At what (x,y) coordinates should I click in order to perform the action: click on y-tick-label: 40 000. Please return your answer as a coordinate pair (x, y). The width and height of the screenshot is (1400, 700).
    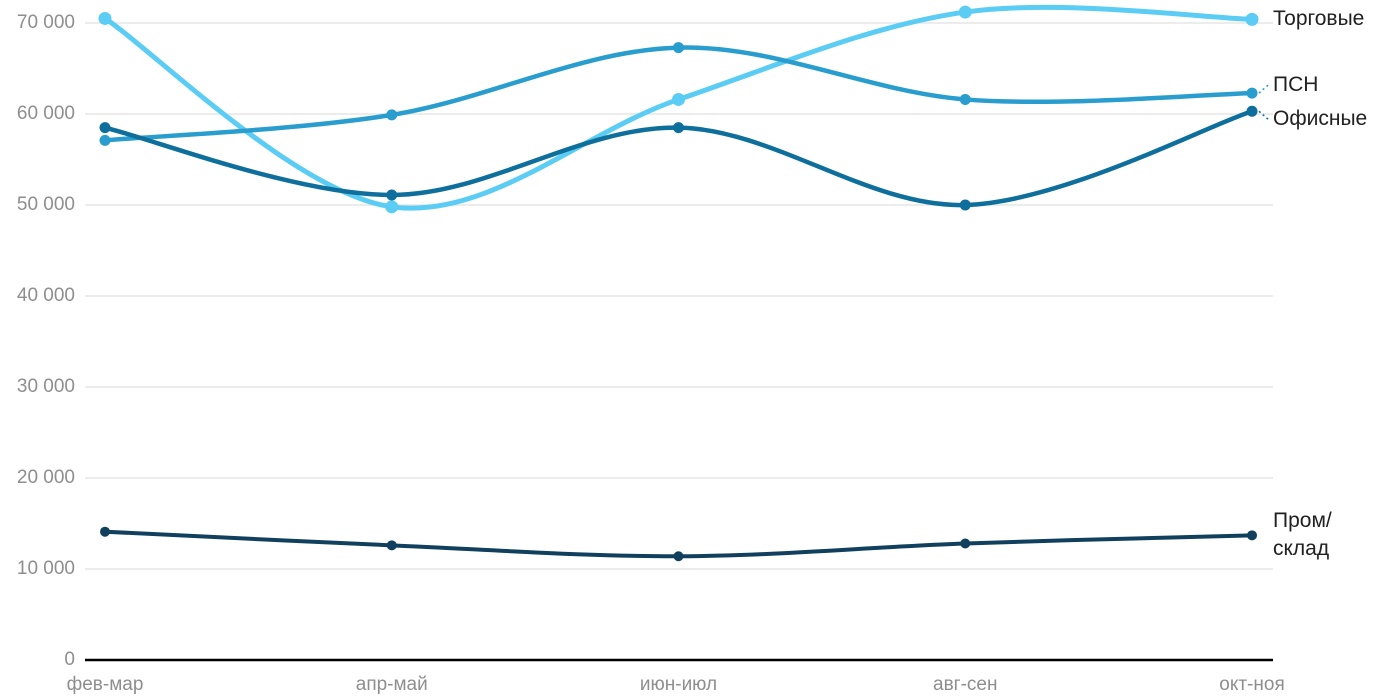
    Looking at the image, I should click on (45, 295).